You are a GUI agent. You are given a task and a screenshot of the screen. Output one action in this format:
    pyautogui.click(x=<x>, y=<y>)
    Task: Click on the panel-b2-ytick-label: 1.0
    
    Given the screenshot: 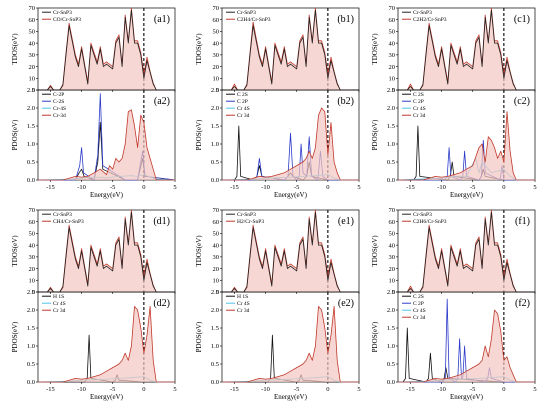 What is the action you would take?
    pyautogui.click(x=215, y=144)
    